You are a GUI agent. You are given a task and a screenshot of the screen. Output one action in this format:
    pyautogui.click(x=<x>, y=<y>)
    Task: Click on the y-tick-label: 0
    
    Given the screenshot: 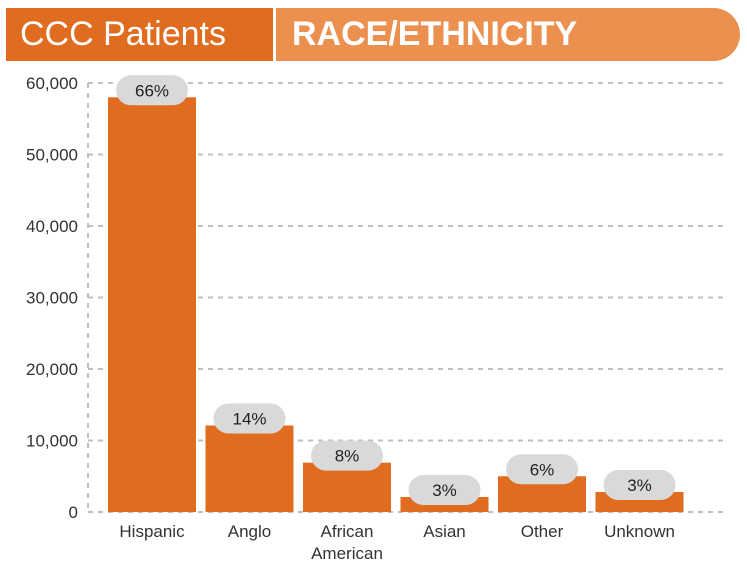 What is the action you would take?
    pyautogui.click(x=73, y=512)
    